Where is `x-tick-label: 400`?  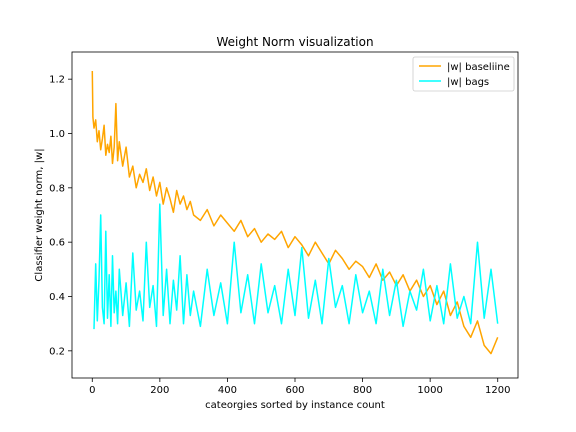 x-tick-label: 400 is located at coordinates (227, 390).